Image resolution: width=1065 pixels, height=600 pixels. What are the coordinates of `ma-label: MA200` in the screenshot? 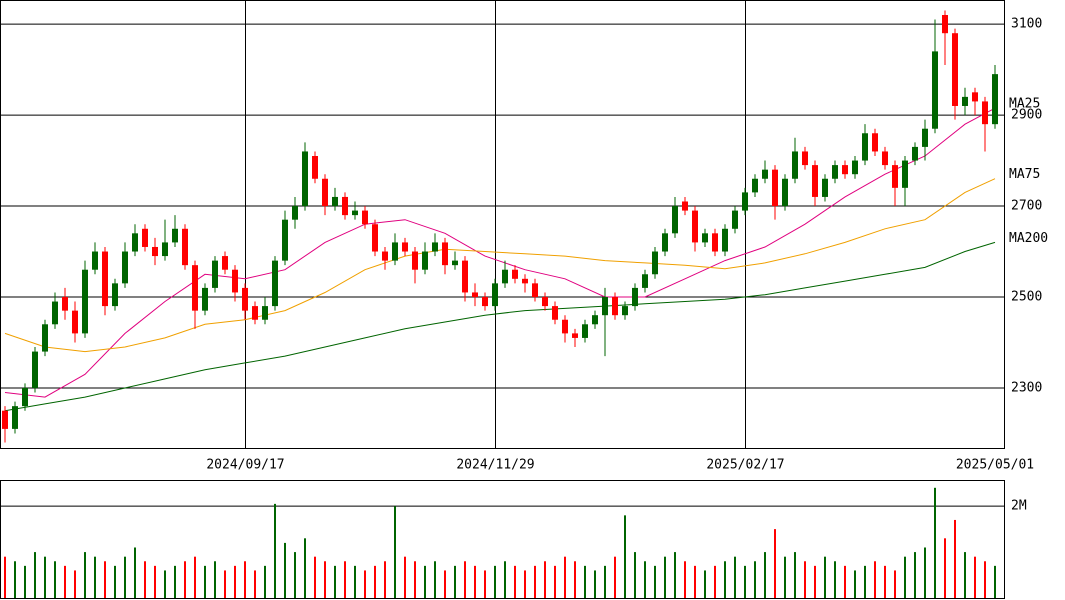 It's located at (1028, 238).